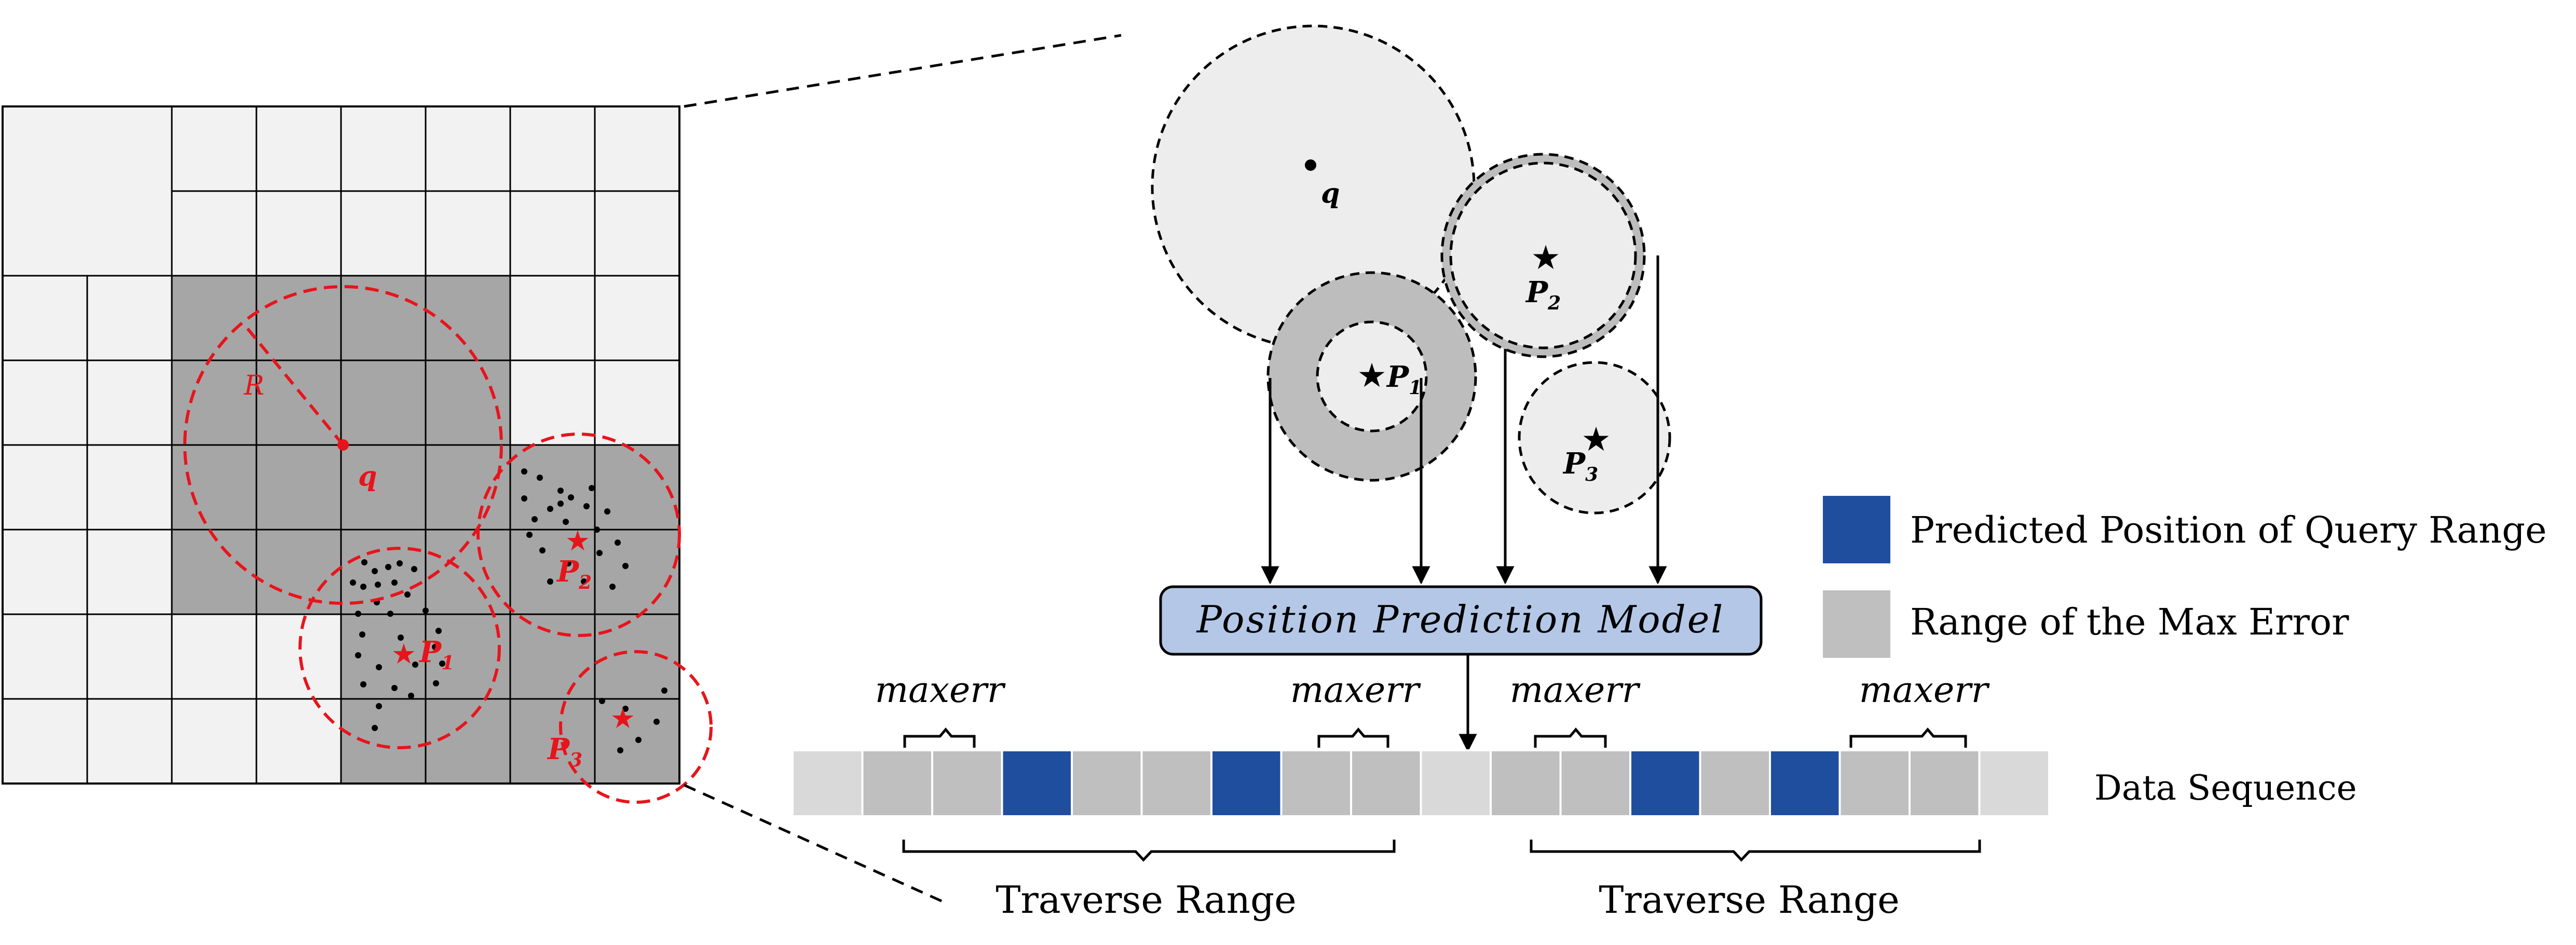 The width and height of the screenshot is (2576, 945). I want to click on zoom-p3-sub: 3, so click(1591, 475).